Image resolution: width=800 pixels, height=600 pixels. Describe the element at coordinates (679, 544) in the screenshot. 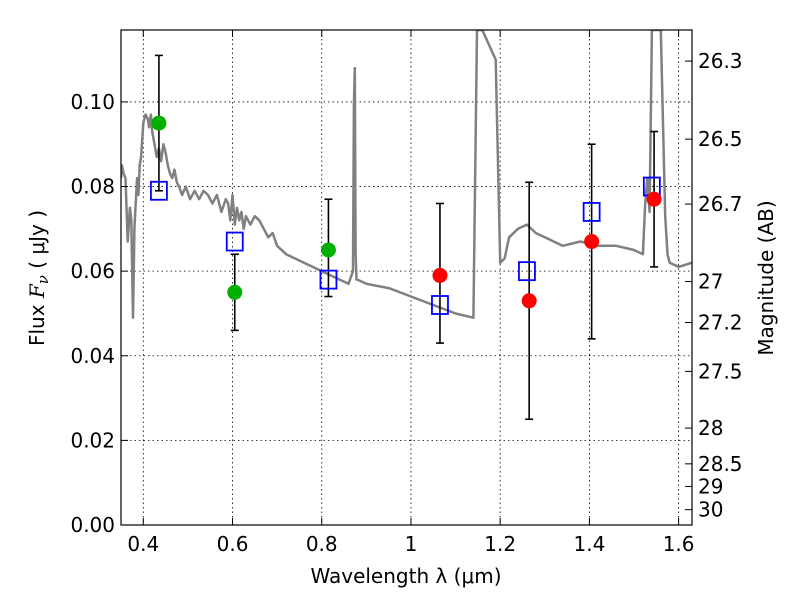

I see `x-tick-label: 1.6` at that location.